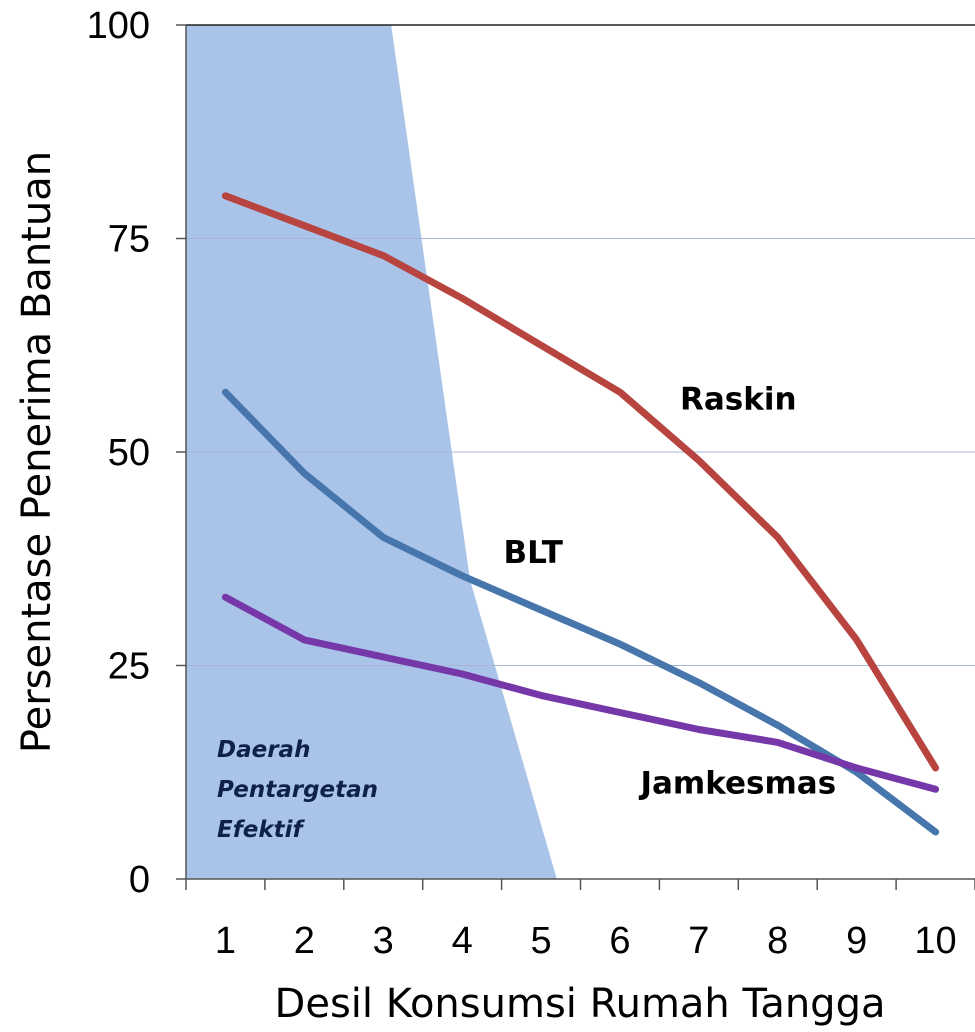 This screenshot has width=975, height=1032. Describe the element at coordinates (462, 941) in the screenshot. I see `x-tick-label-4: 4` at that location.